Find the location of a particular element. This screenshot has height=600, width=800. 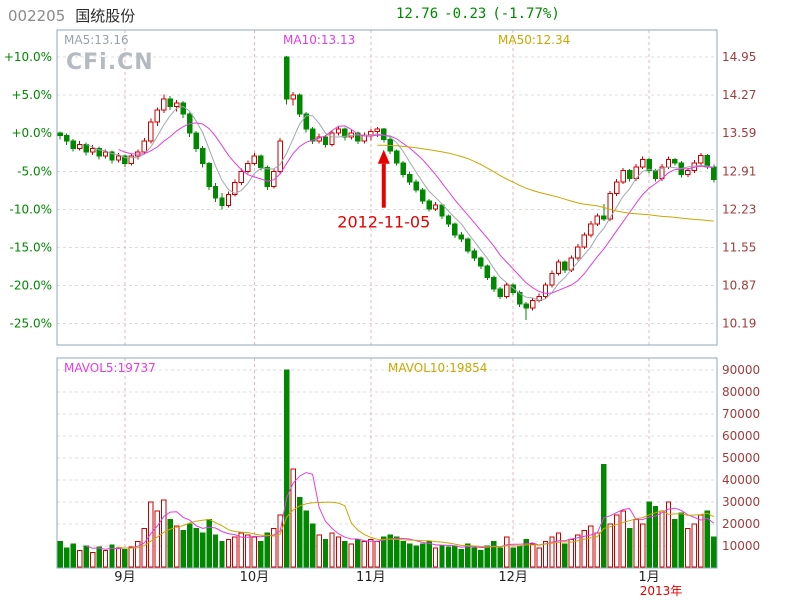

month-label: 12月 is located at coordinates (513, 577).